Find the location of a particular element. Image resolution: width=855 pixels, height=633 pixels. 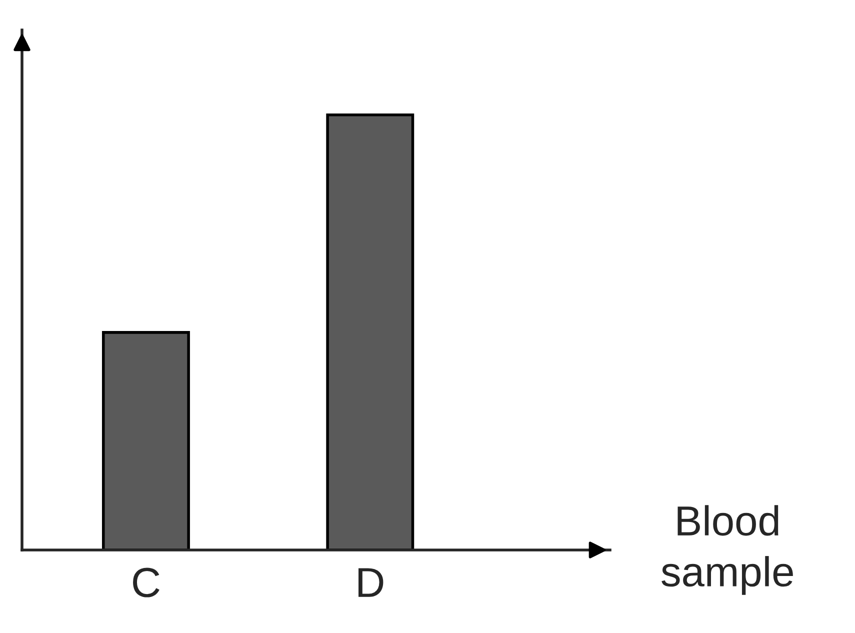

x-axis-title: Blood sample is located at coordinates (727, 550).